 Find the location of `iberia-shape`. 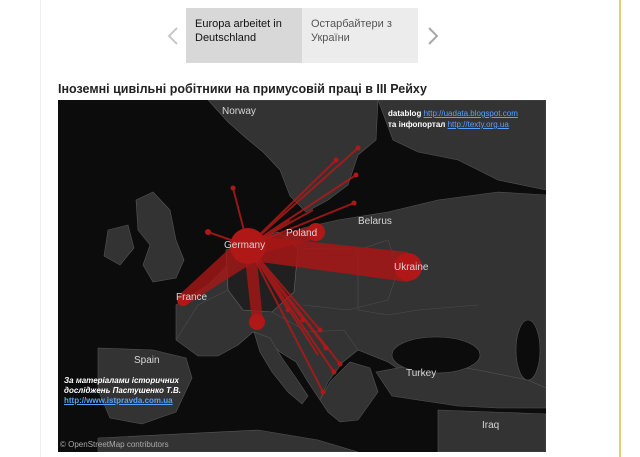

iberia-shape is located at coordinates (145, 386).